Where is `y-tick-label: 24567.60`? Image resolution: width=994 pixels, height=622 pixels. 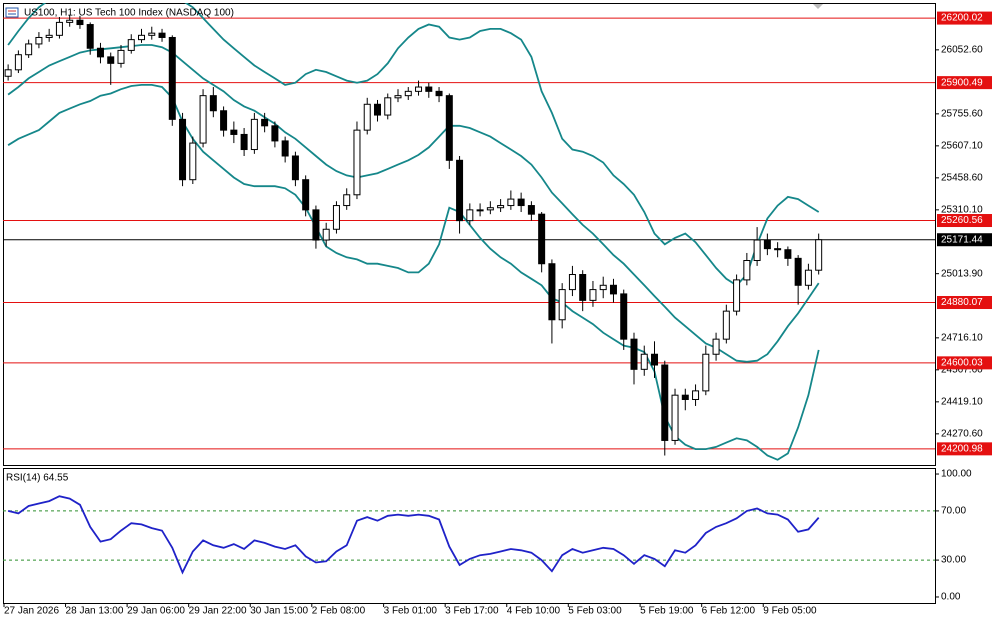
y-tick-label: 24567.60 is located at coordinates (962, 369).